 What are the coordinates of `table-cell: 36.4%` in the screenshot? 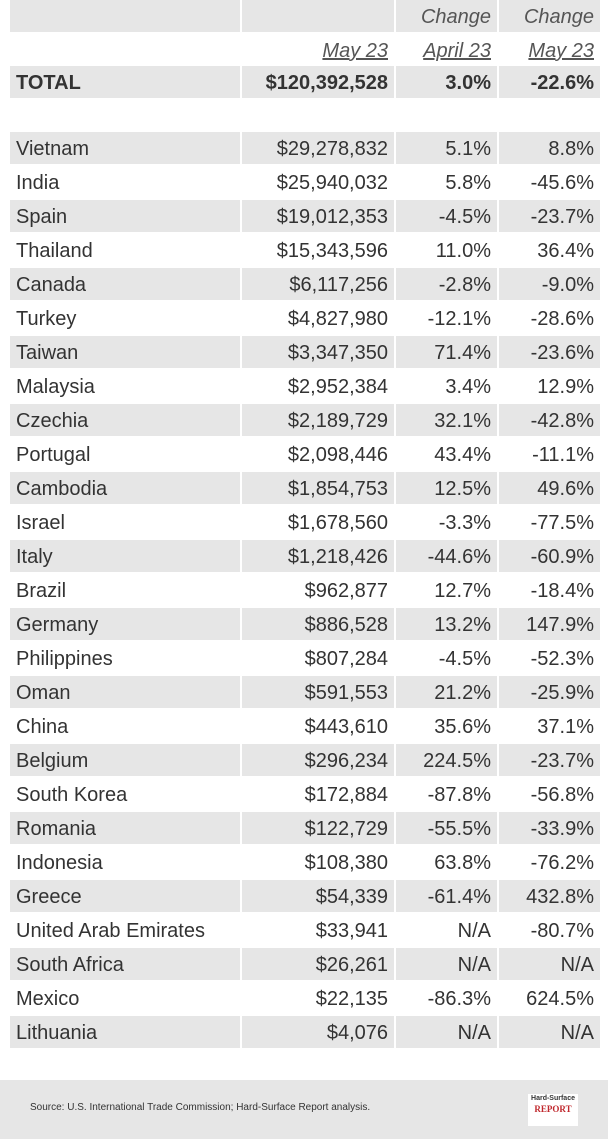 It's located at (565, 251).